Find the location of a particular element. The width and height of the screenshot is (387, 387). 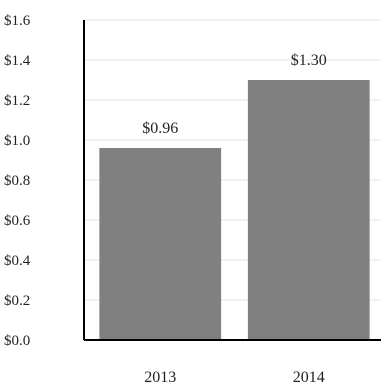

y-tick-label: $0.8 is located at coordinates (17, 181).